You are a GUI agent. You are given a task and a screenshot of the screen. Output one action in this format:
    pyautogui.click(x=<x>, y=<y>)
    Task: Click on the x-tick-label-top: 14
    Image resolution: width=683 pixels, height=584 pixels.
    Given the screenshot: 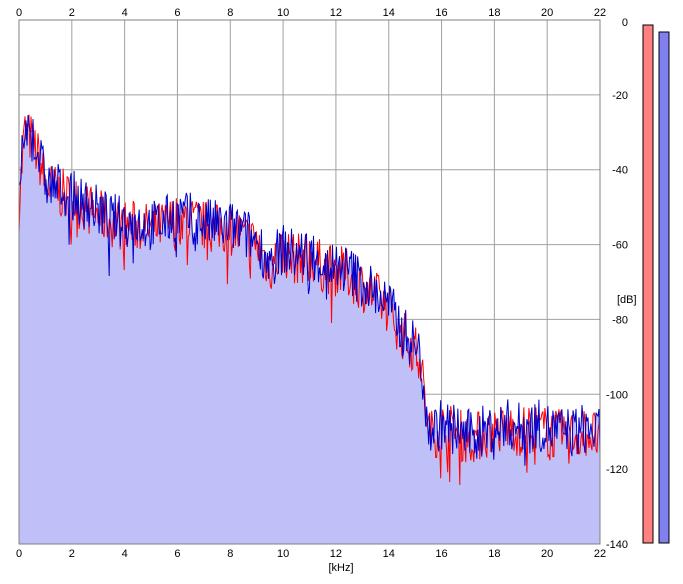 What is the action you would take?
    pyautogui.click(x=389, y=13)
    